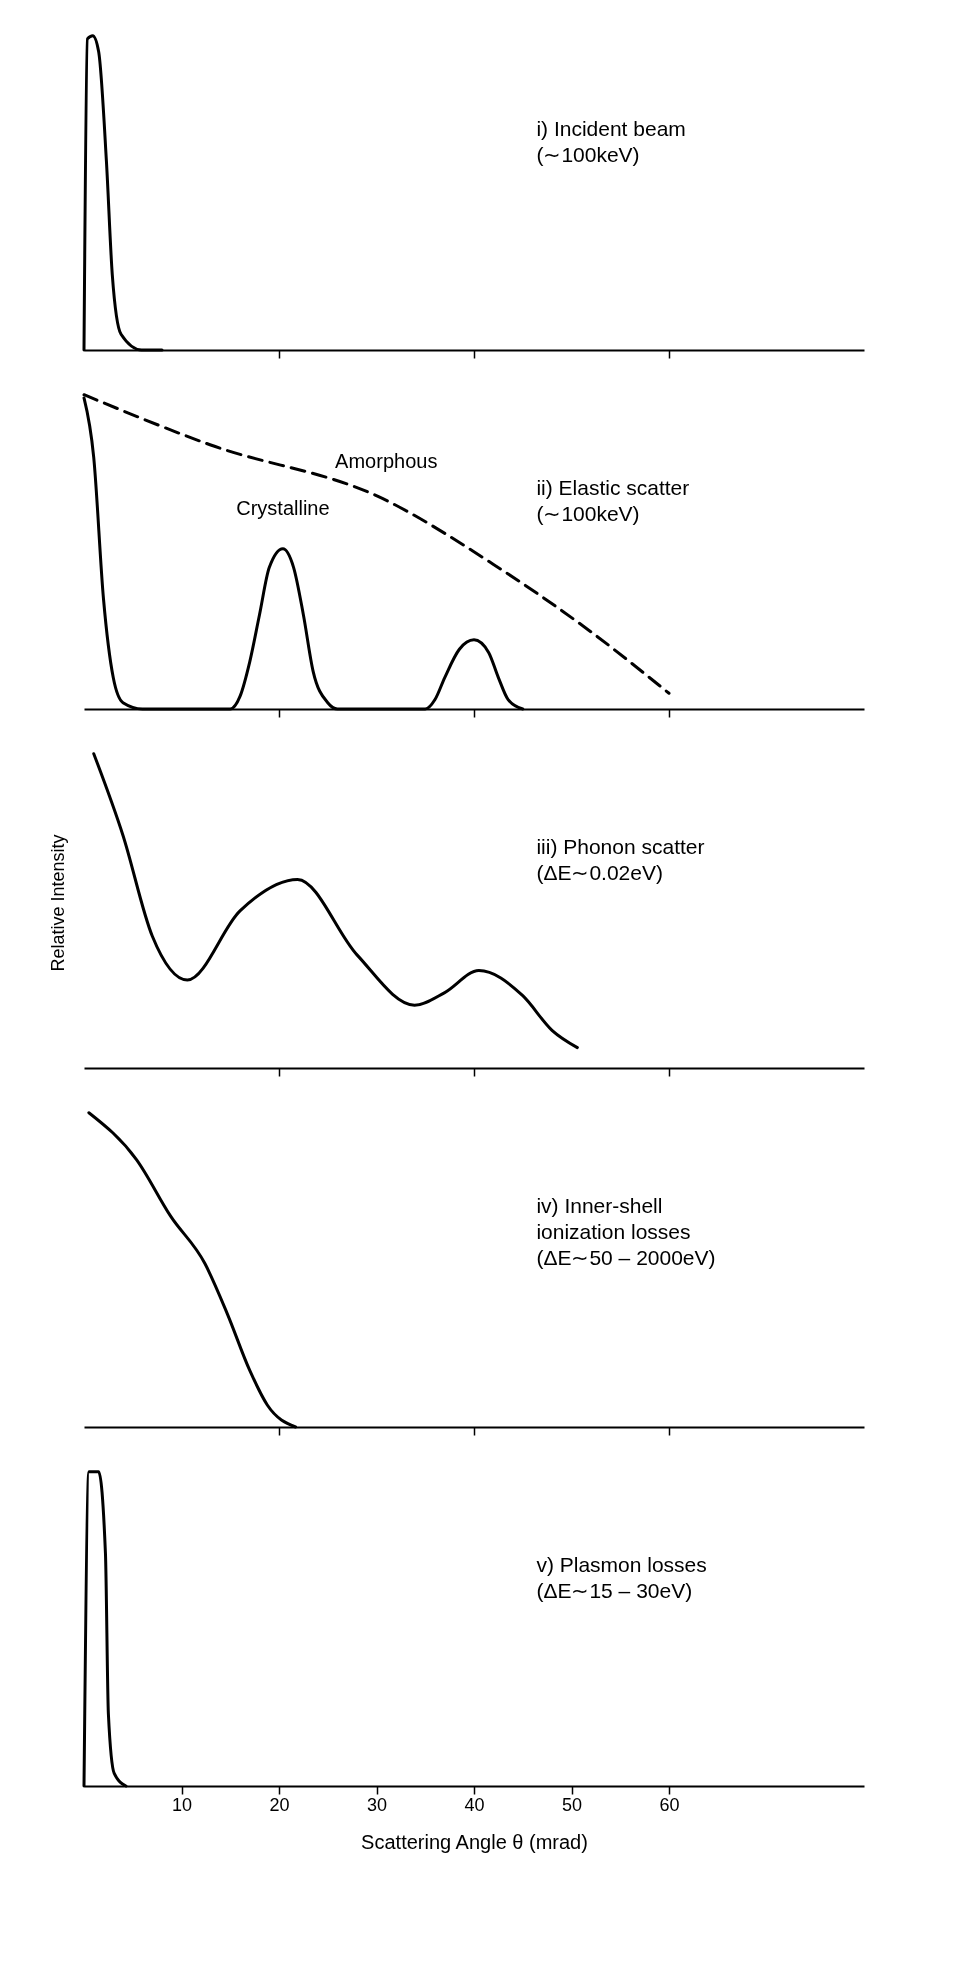  Describe the element at coordinates (283, 507) in the screenshot. I see `annotation: Crystalline` at that location.